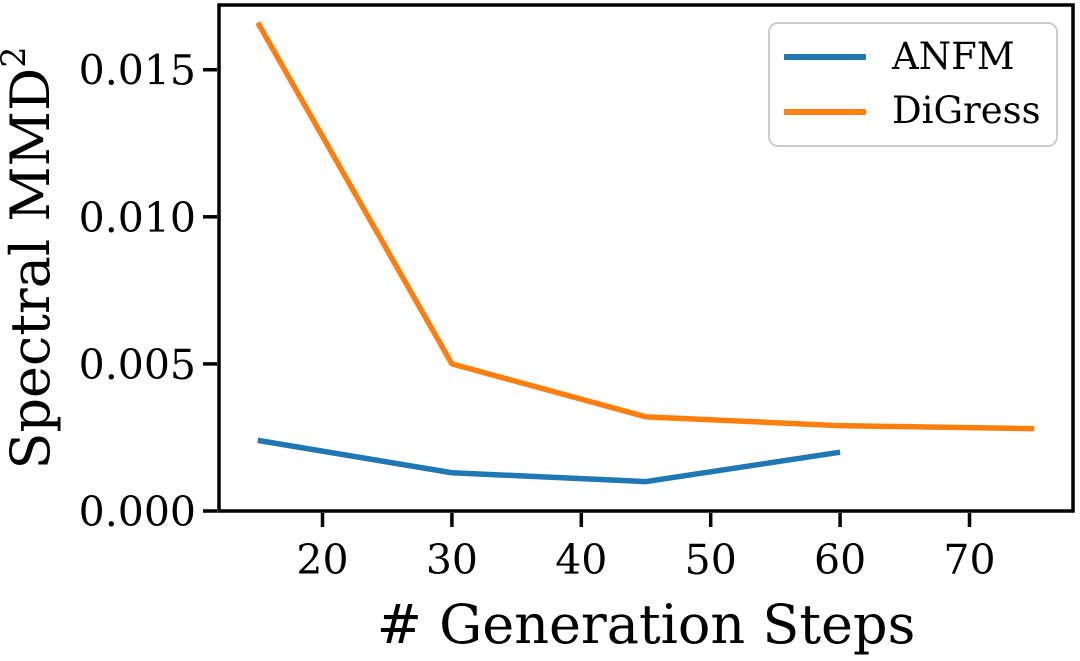  I want to click on x-tick-label: 50, so click(711, 560).